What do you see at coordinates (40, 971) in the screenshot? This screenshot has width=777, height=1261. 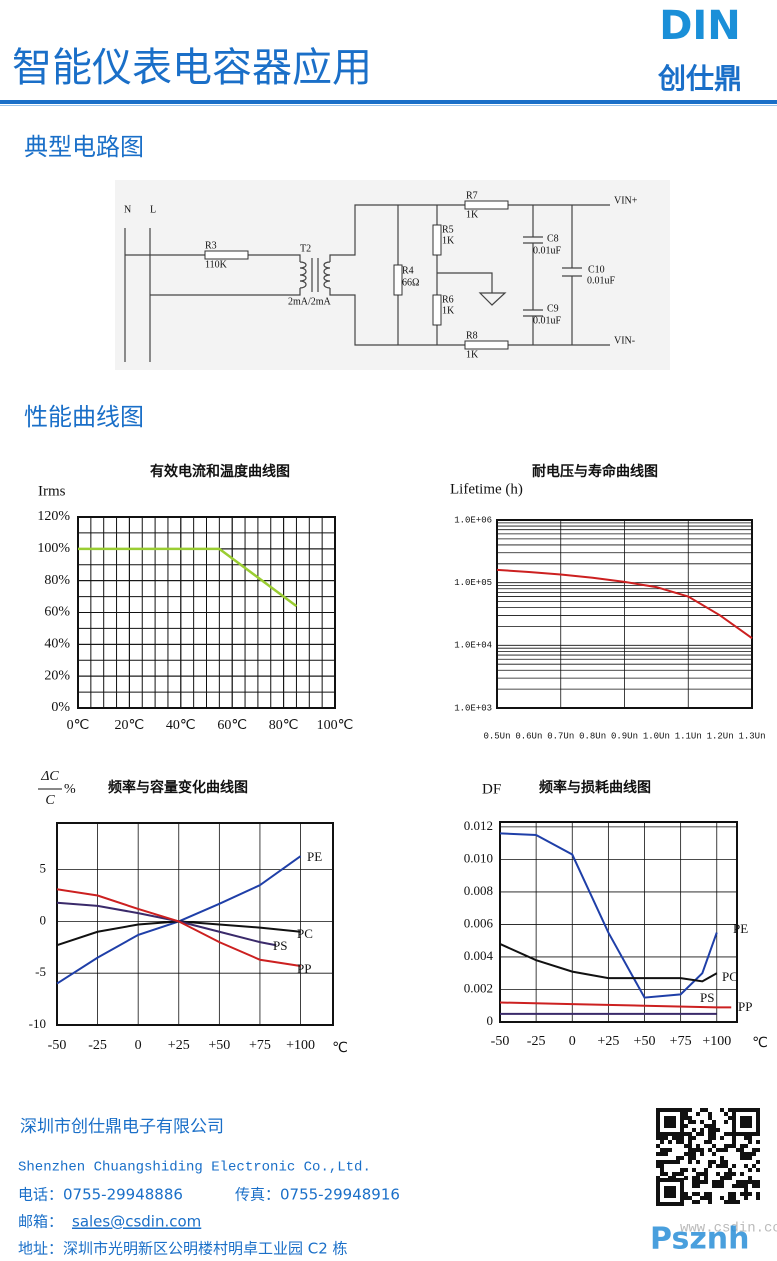 I see `y-tick-label: -5` at bounding box center [40, 971].